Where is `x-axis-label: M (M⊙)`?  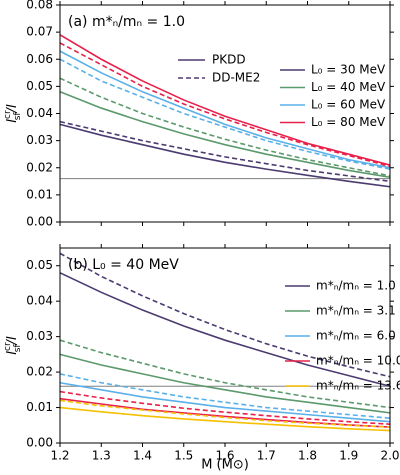
x-axis-label: M (M⊙) is located at coordinates (225, 465).